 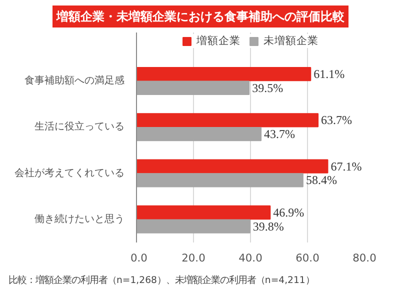 I want to click on x-tick-label: 0.0, so click(x=139, y=258).